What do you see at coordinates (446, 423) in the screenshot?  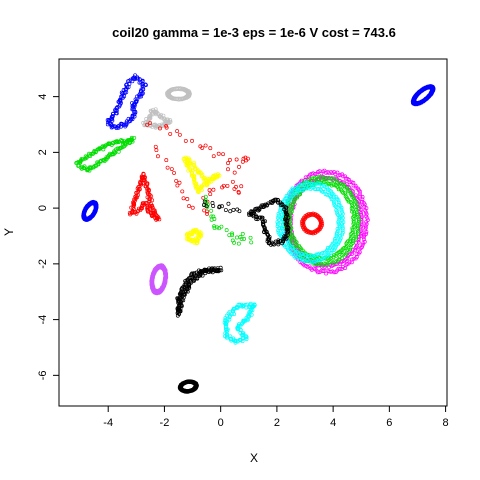 I see `x-tick-label: 8` at bounding box center [446, 423].